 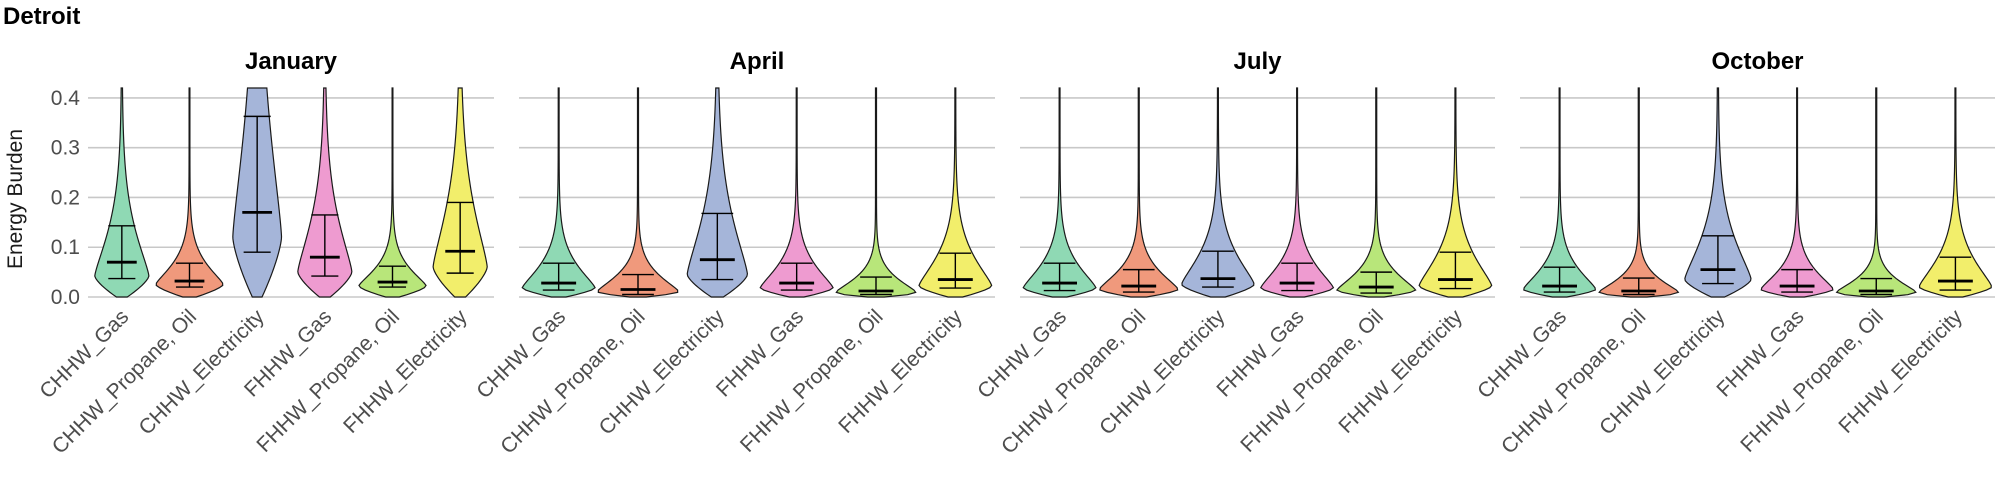 What do you see at coordinates (201, 372) in the screenshot?
I see `x-tick-label: CHHW_Electricity` at bounding box center [201, 372].